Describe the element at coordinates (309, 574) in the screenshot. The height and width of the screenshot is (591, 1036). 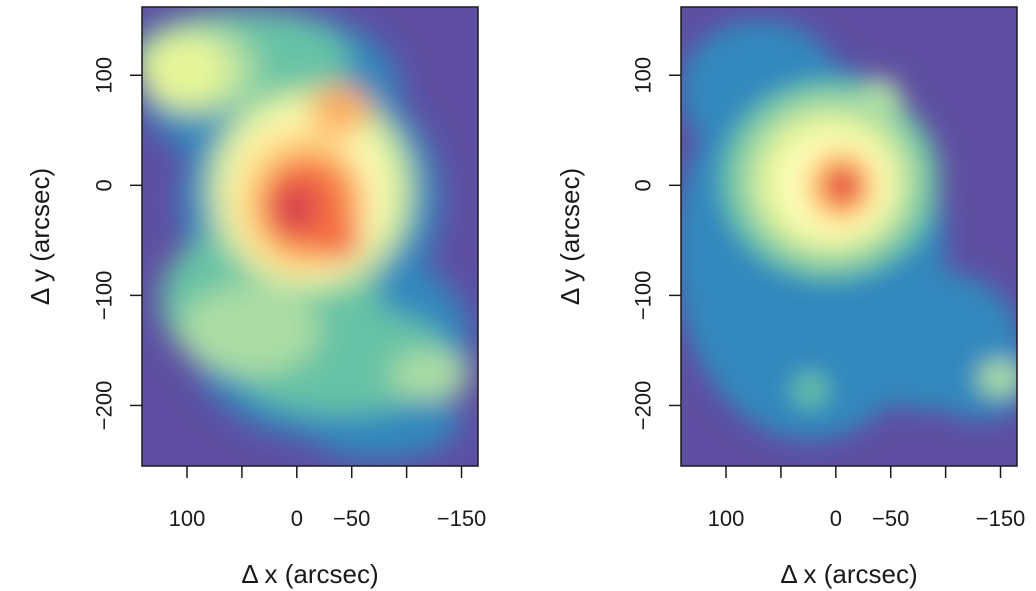
I see `left-x-axis-title: Δ x (arcsec)` at that location.